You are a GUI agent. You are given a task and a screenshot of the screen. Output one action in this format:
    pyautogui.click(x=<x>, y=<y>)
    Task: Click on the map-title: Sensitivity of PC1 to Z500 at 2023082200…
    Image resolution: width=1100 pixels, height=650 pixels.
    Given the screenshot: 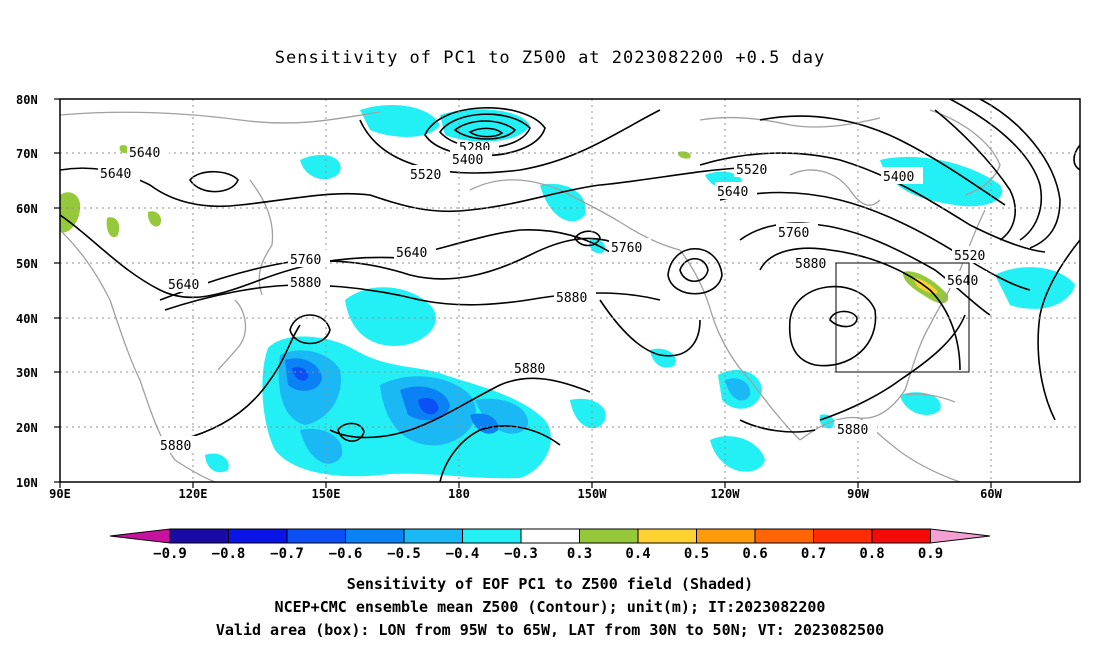 What is the action you would take?
    pyautogui.click(x=550, y=58)
    